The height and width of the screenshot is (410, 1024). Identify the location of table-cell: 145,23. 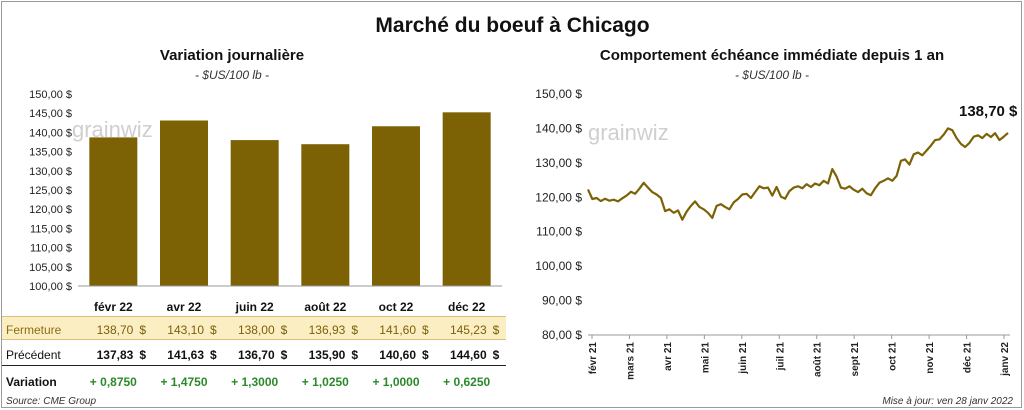
(468, 330).